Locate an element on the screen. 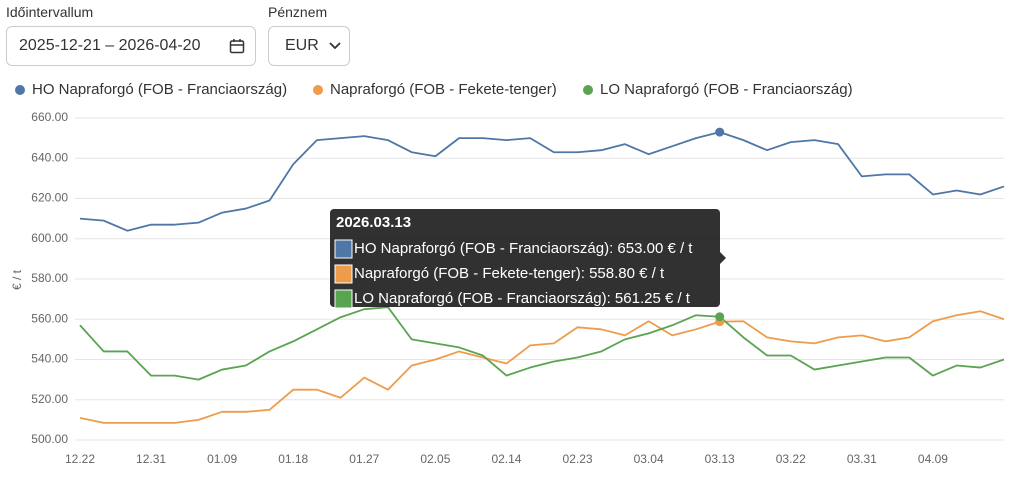 The height and width of the screenshot is (492, 1028). y-tick-label: 560.00 is located at coordinates (49, 318).